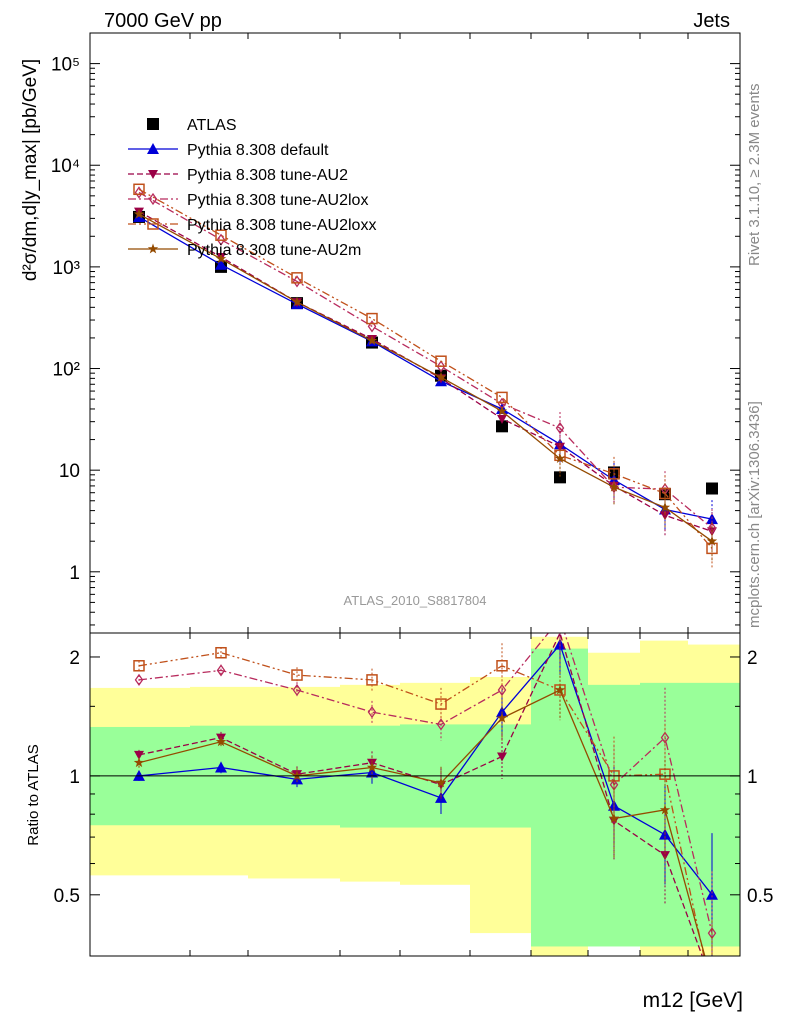 Image resolution: width=786 pixels, height=1024 pixels. What do you see at coordinates (69, 471) in the screenshot?
I see `ytick-label-1: 10` at bounding box center [69, 471].